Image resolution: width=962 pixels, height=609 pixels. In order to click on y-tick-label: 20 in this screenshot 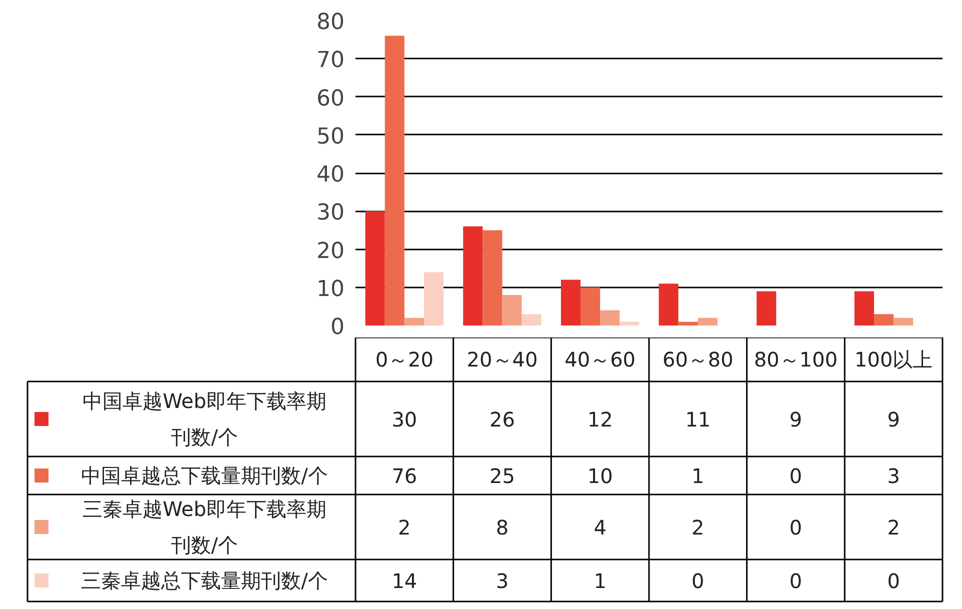, I will do `click(330, 251)`.